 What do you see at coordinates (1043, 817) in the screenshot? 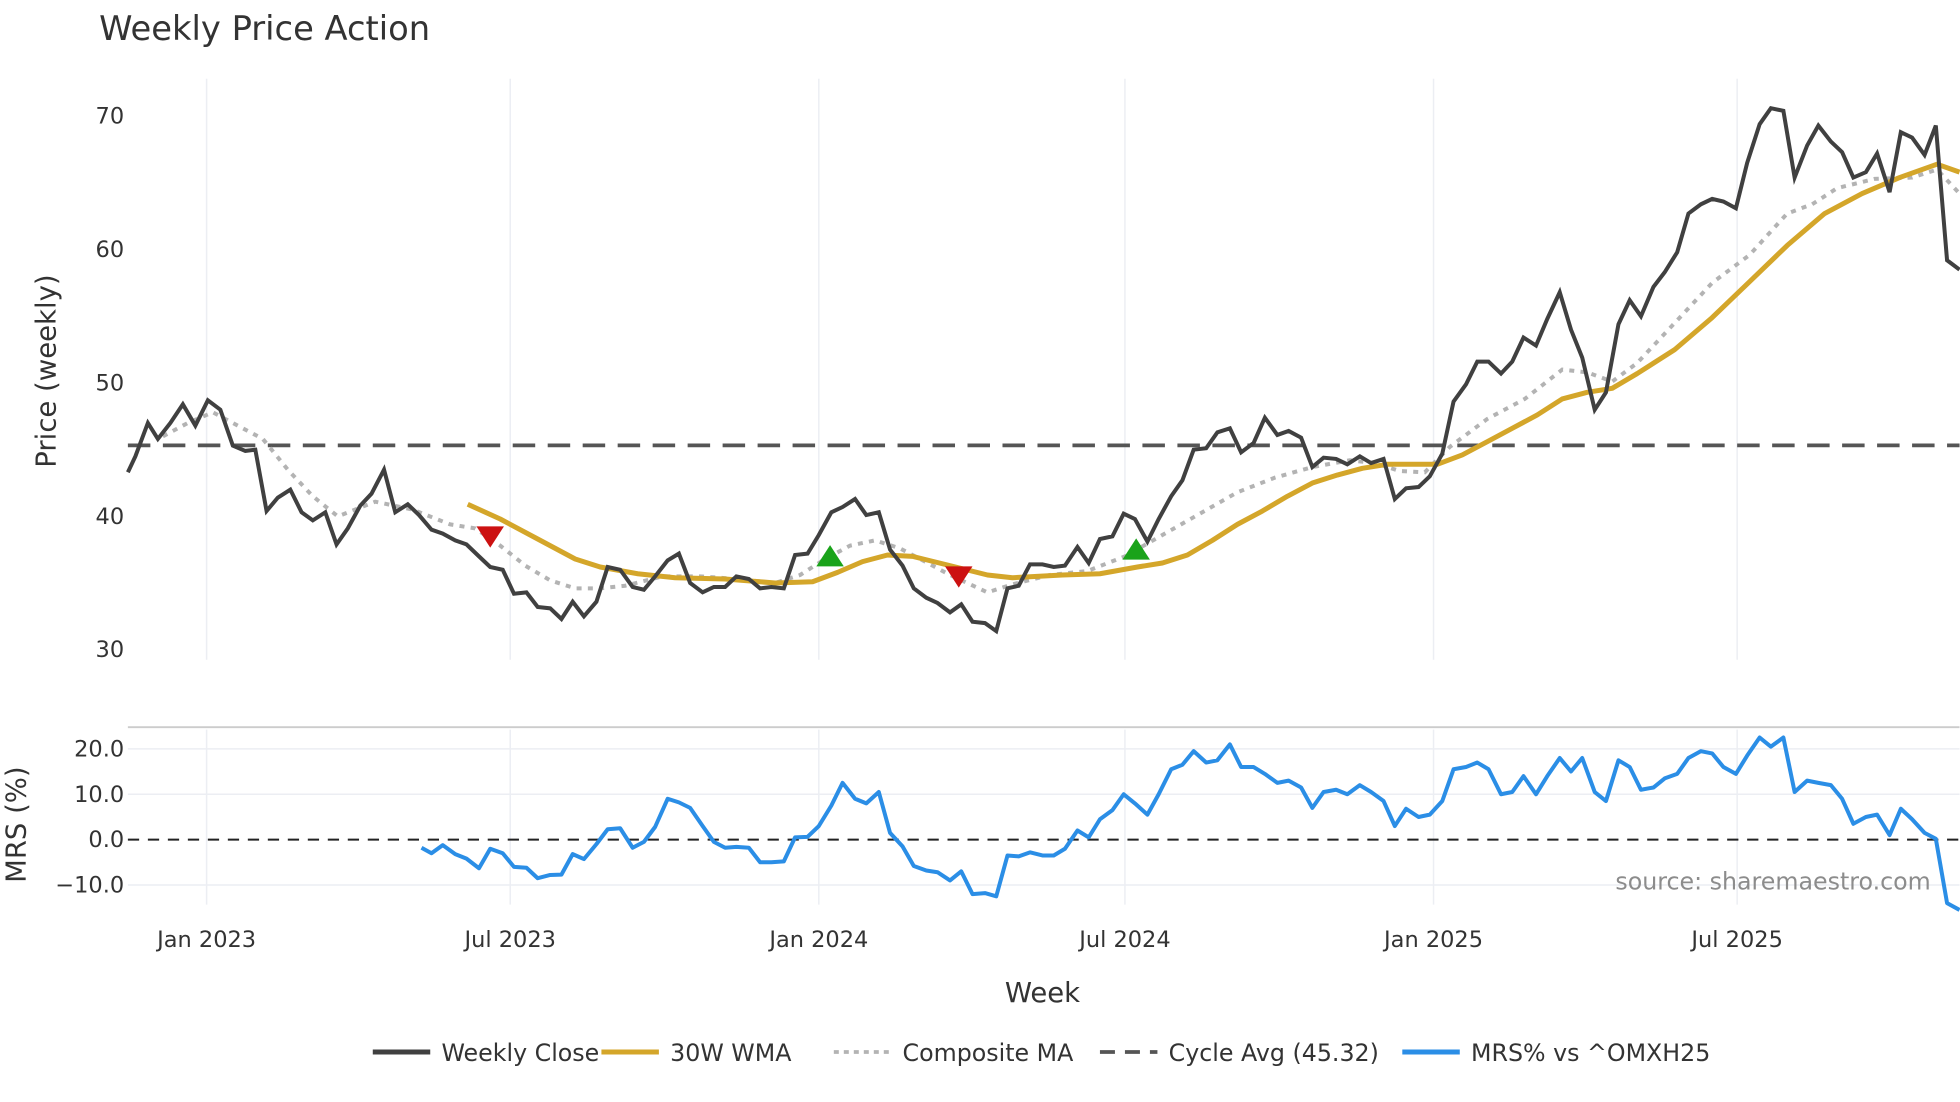
I see `mrs-horizontal-gridlines` at bounding box center [1043, 817].